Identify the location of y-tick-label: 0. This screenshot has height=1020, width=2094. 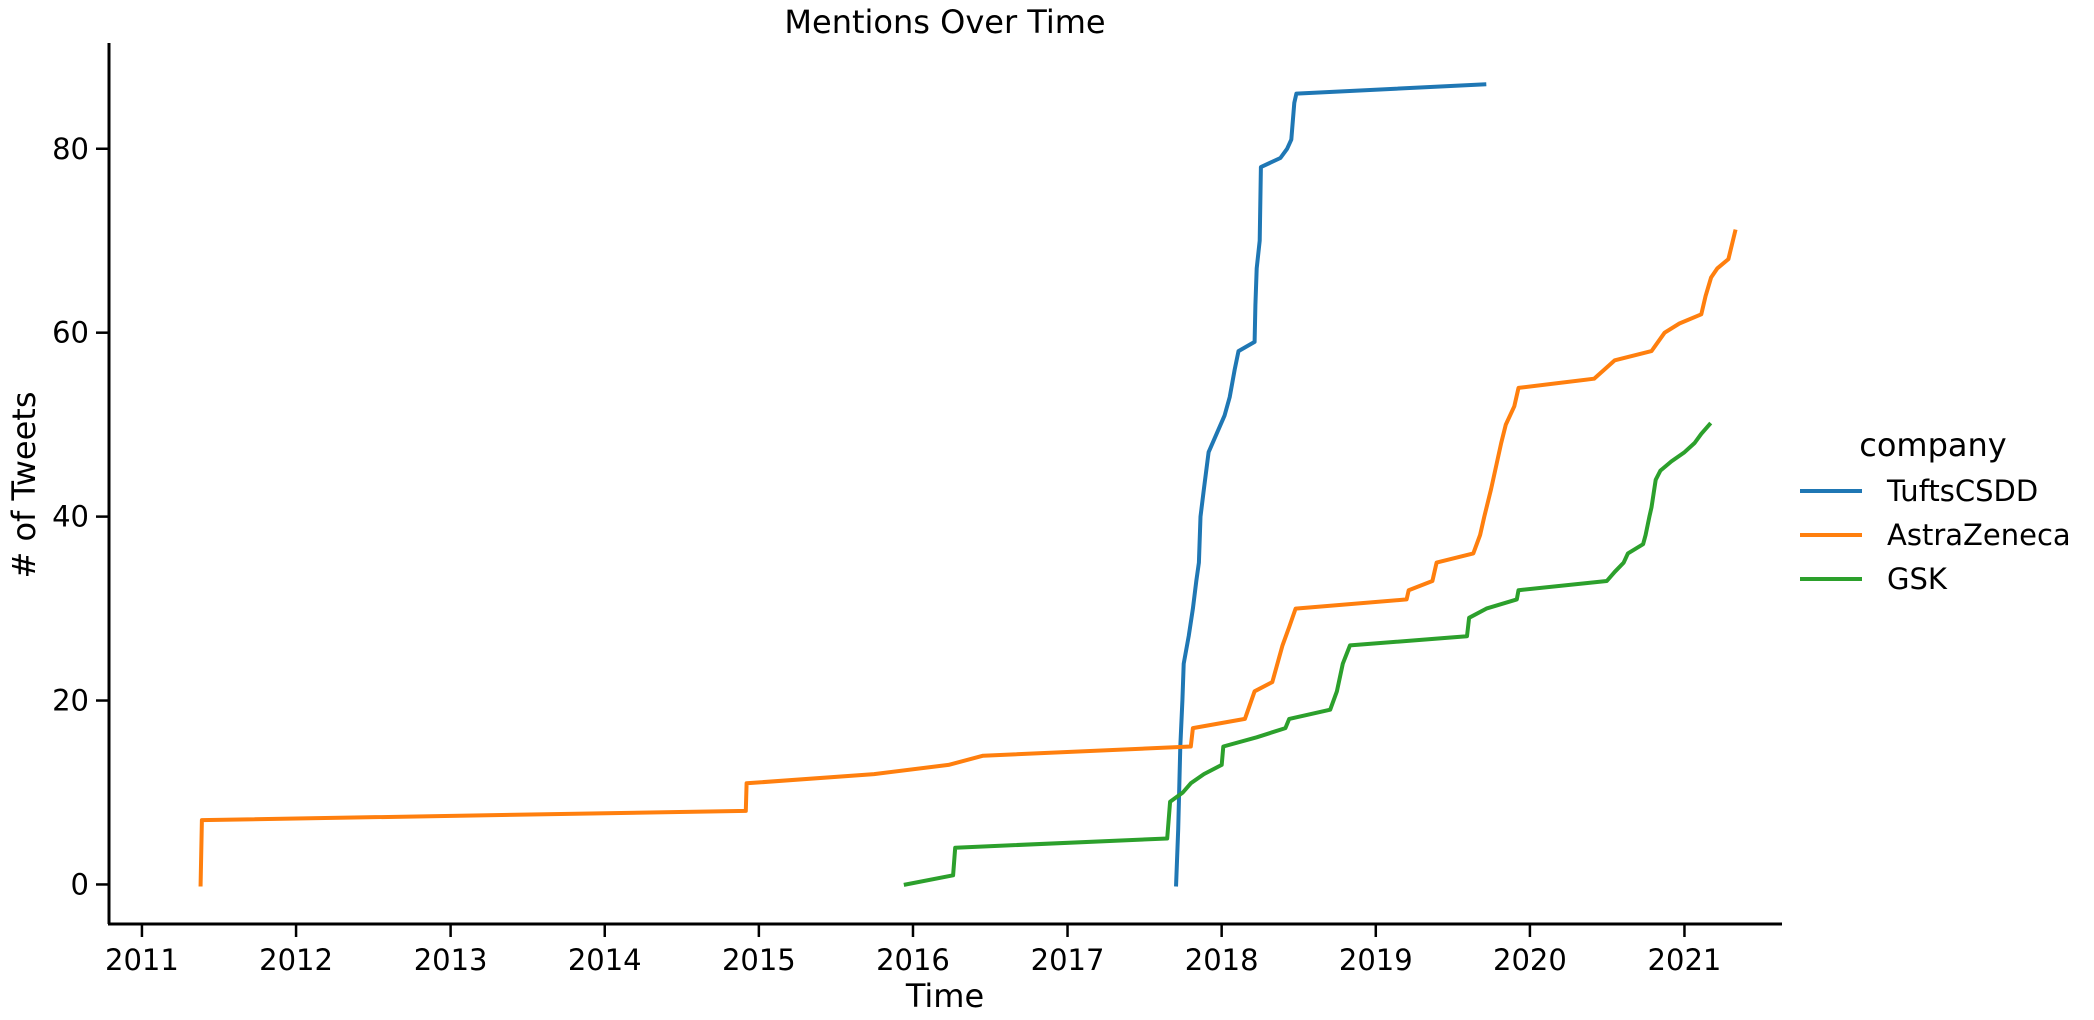
(80, 884).